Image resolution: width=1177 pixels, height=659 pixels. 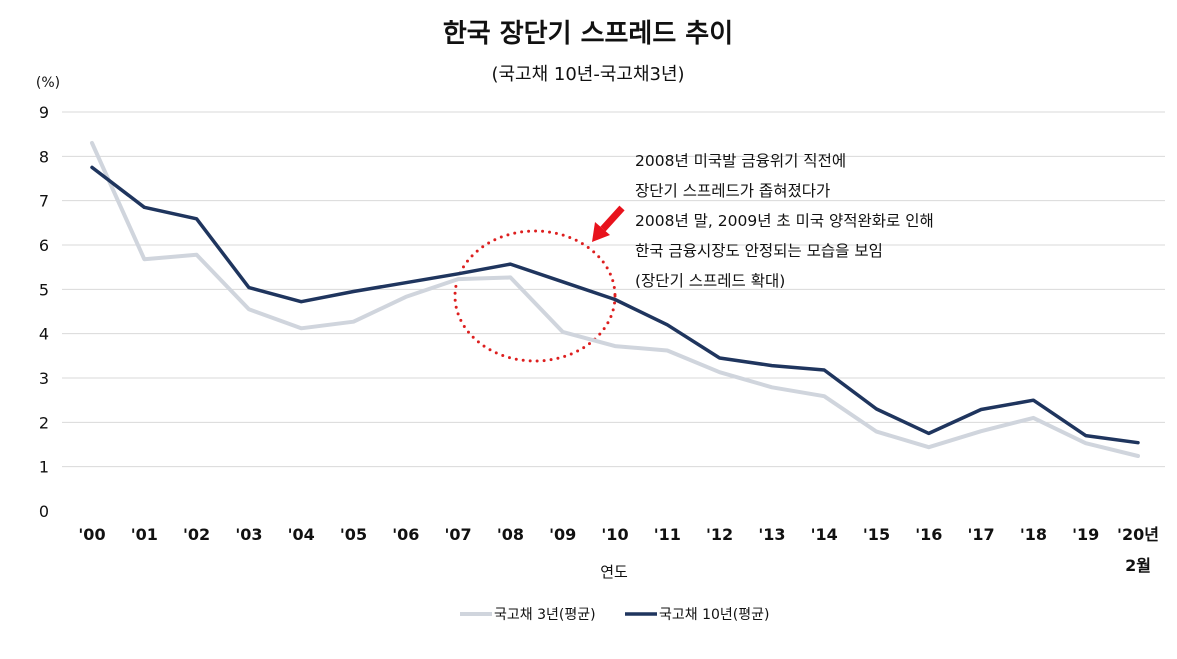 What do you see at coordinates (44, 312) in the screenshot?
I see `y-axis-ticks: 0 1 2 3 4 5 6 7 8 9` at bounding box center [44, 312].